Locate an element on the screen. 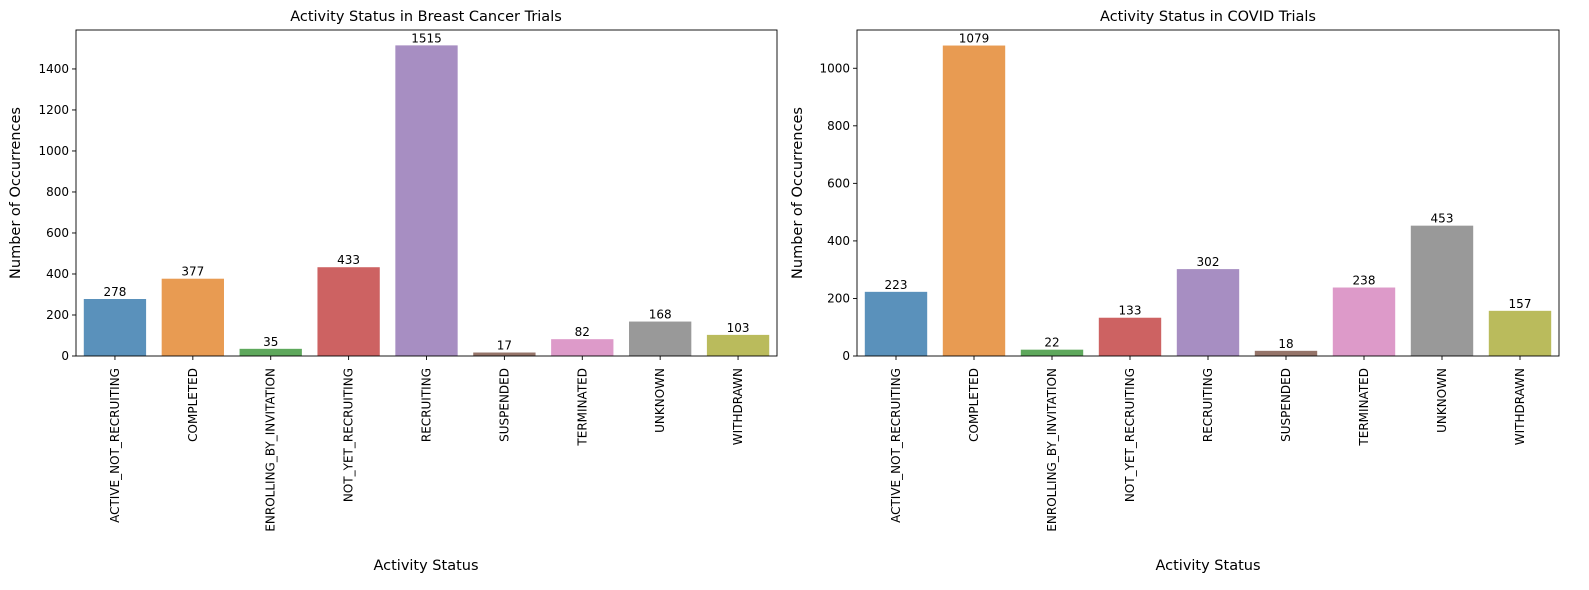  data-label: 133 is located at coordinates (1130, 311).